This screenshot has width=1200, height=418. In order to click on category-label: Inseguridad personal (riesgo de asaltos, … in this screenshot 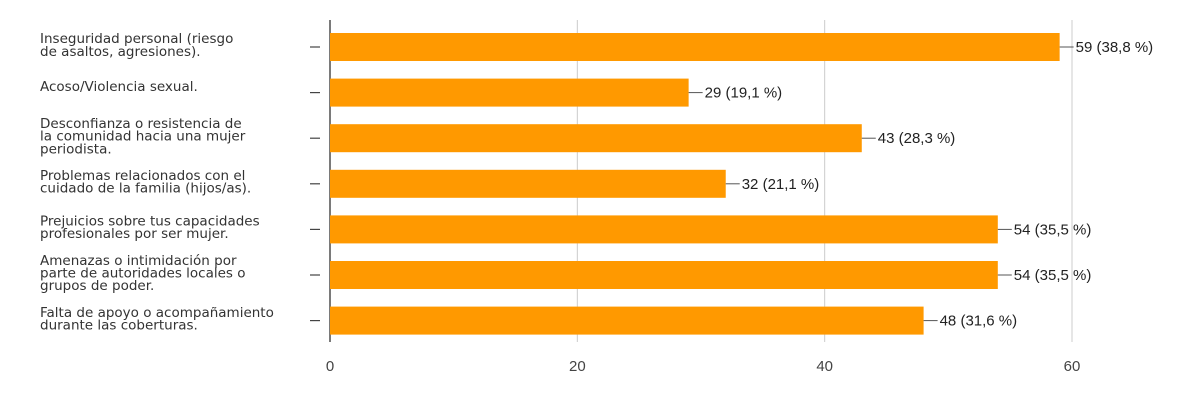, I will do `click(136, 45)`.